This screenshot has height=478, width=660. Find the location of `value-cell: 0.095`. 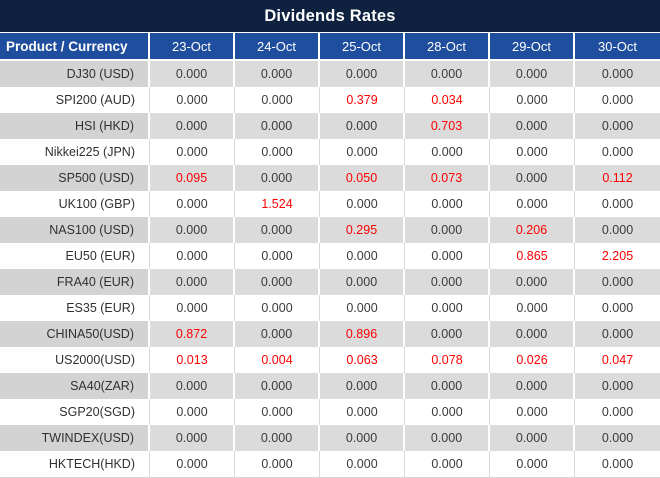

value-cell: 0.095 is located at coordinates (192, 178).